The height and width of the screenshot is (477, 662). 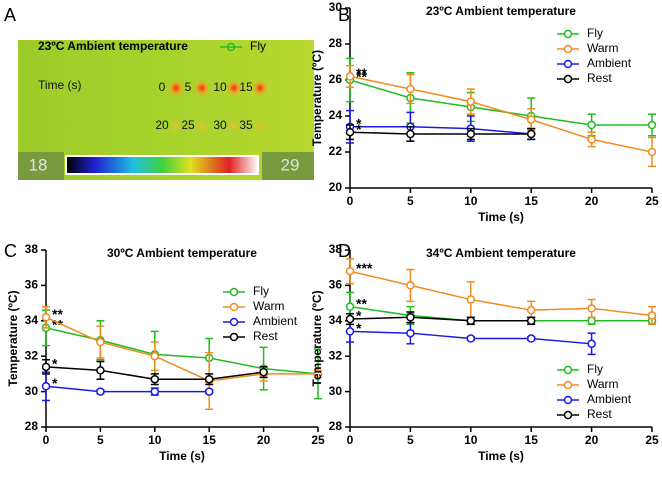 What do you see at coordinates (60, 85) in the screenshot?
I see `axis-label: Time (s)` at bounding box center [60, 85].